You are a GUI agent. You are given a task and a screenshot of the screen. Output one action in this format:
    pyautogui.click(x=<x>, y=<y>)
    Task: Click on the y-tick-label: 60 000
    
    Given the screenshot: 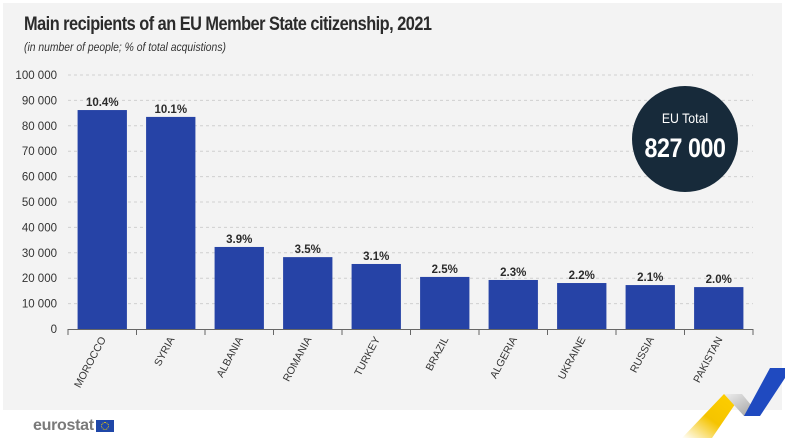 What is the action you would take?
    pyautogui.click(x=39, y=178)
    